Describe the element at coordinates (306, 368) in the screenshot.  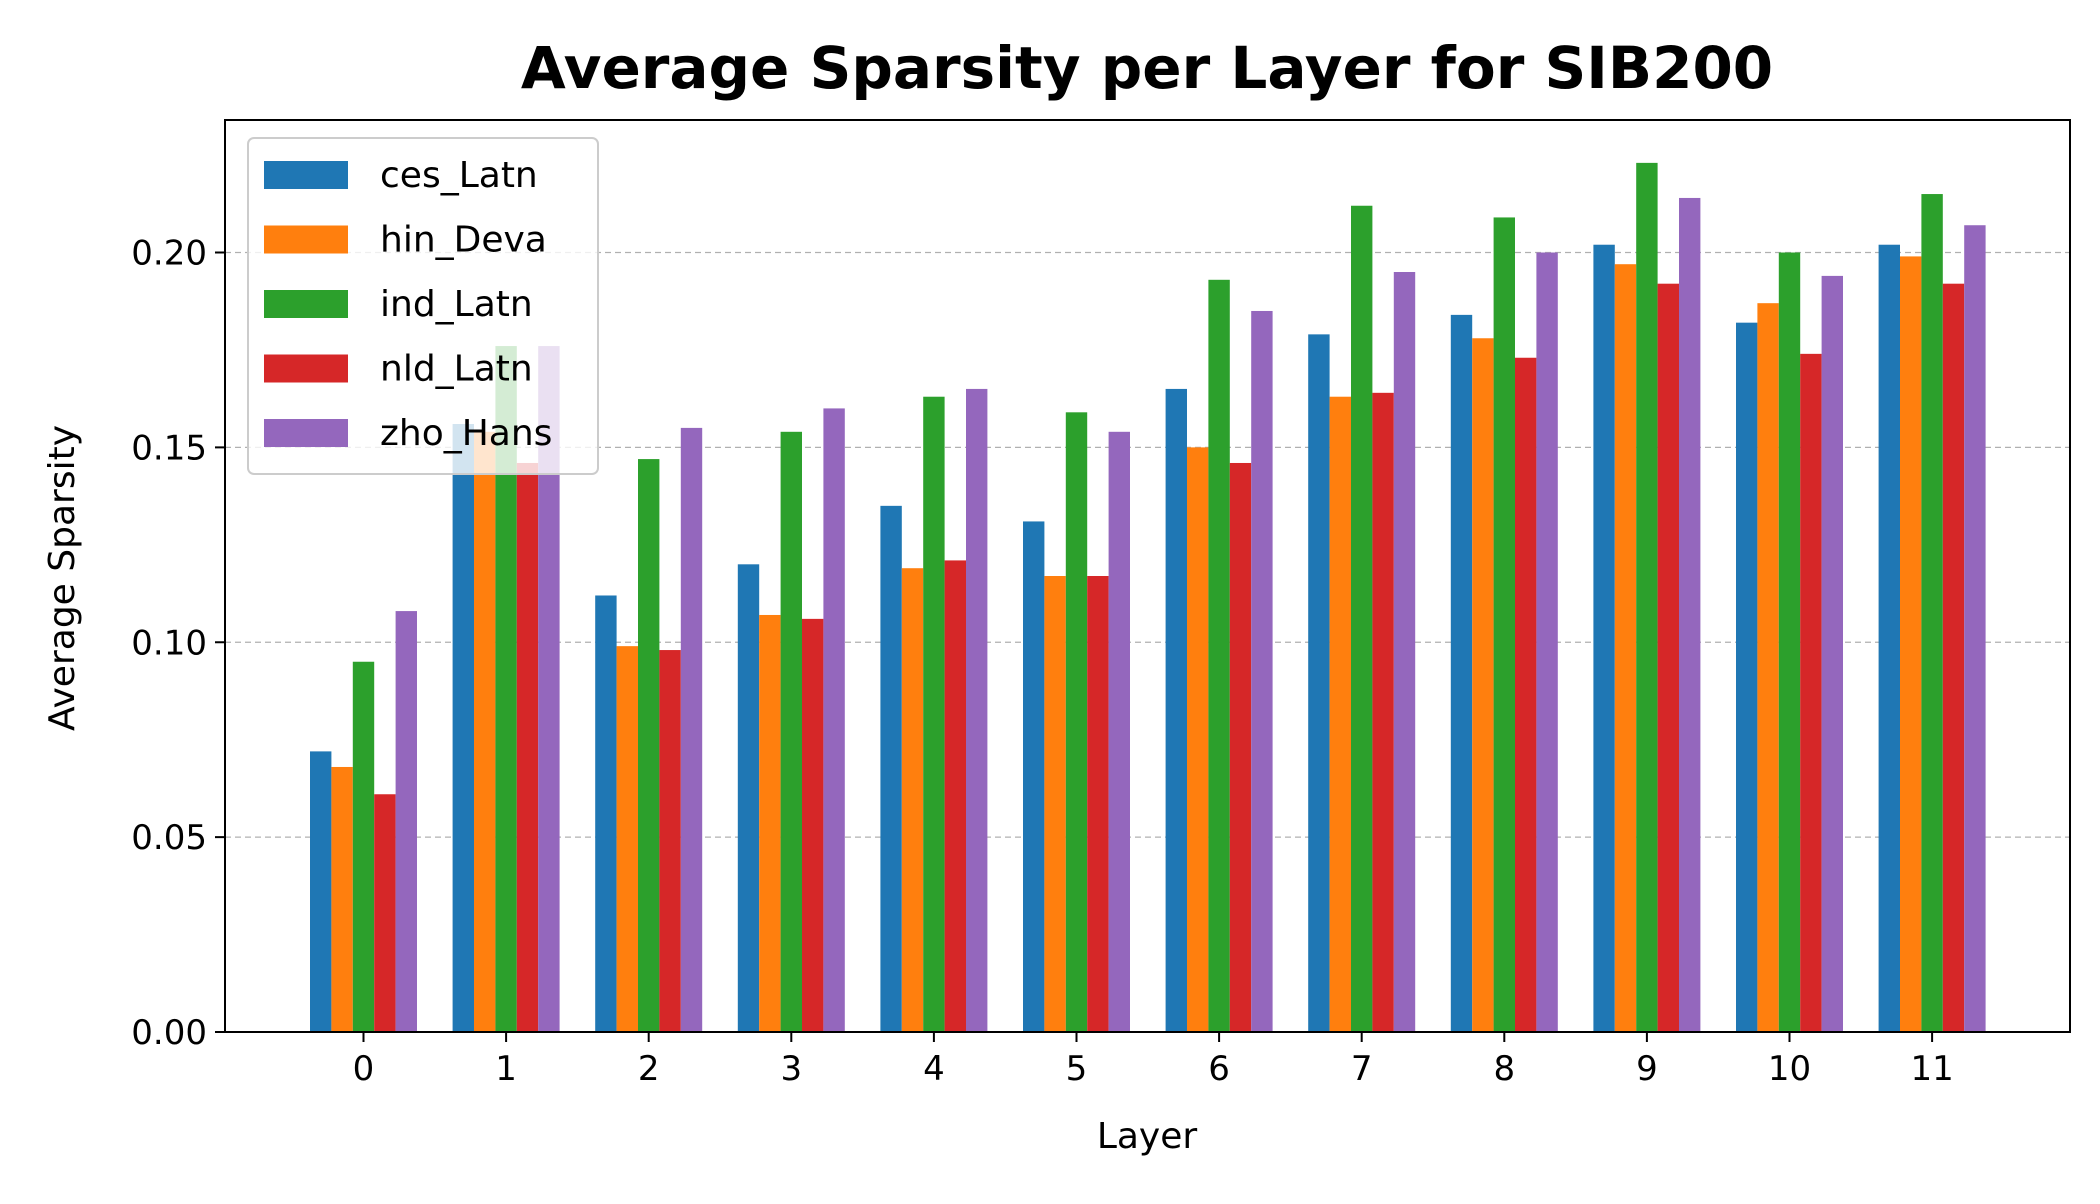
I see `legend-swatch-nld_Latn` at that location.